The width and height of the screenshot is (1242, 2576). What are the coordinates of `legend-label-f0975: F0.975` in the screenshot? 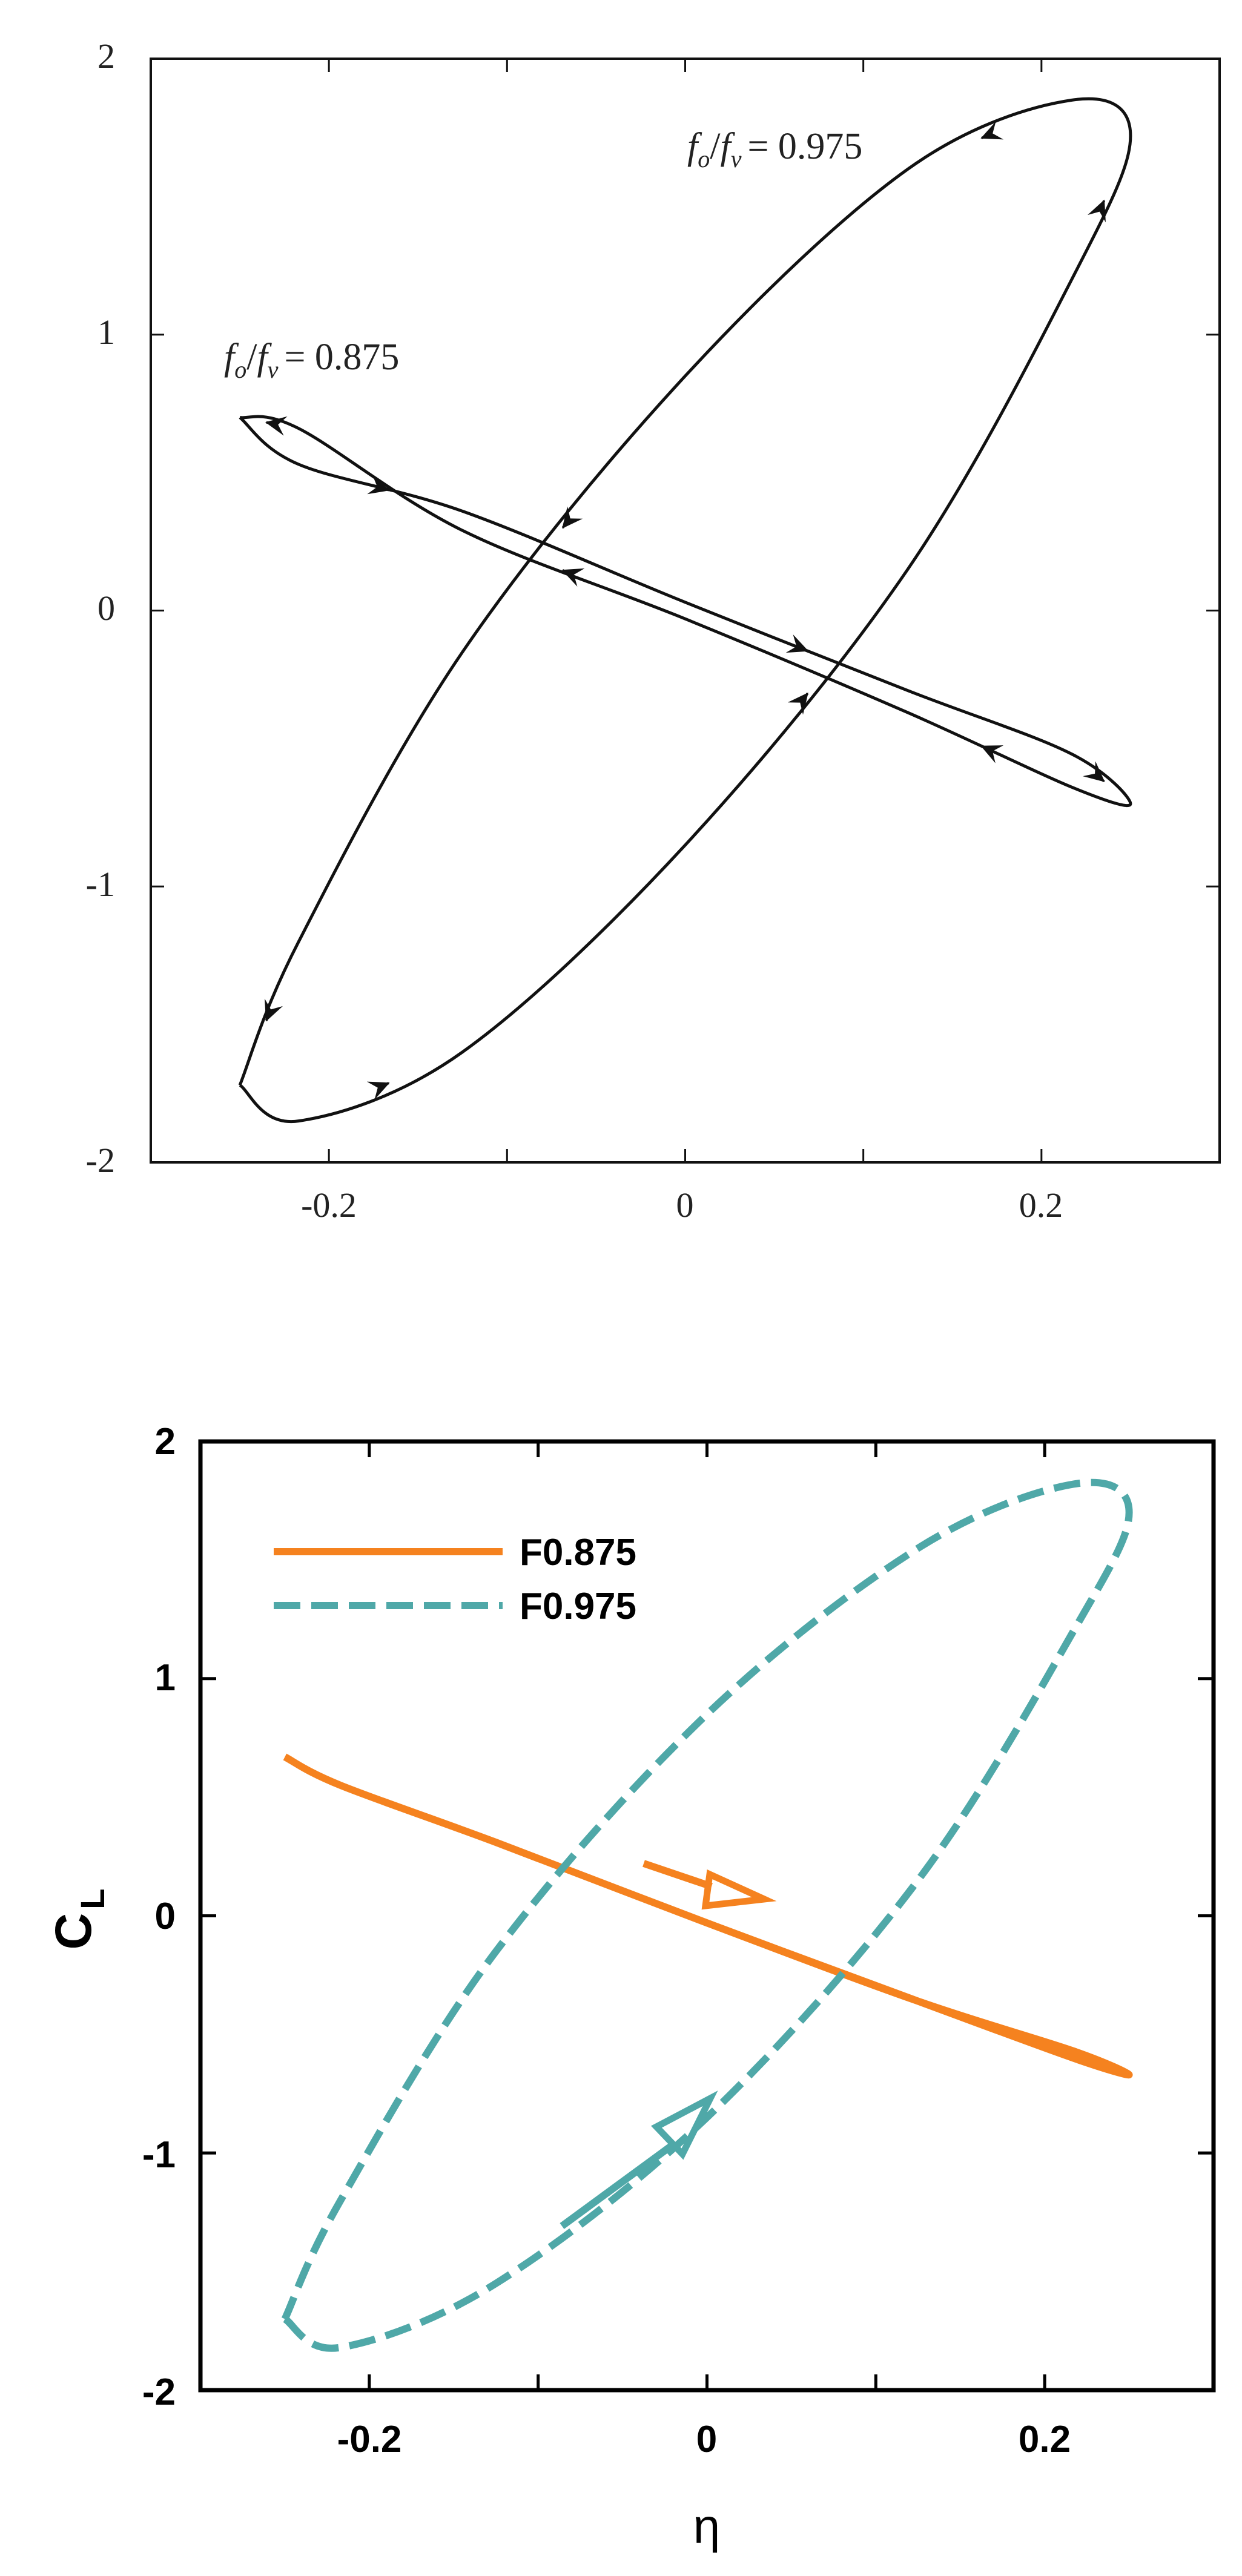 It's located at (578, 1606).